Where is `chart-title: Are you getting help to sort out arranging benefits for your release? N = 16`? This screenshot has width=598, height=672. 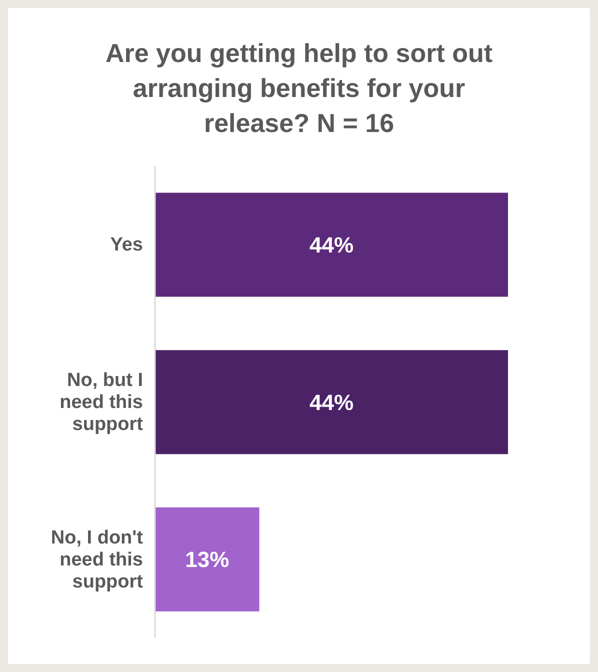 chart-title: Are you getting help to sort out arranging benefits for your release? N = 16 is located at coordinates (299, 87).